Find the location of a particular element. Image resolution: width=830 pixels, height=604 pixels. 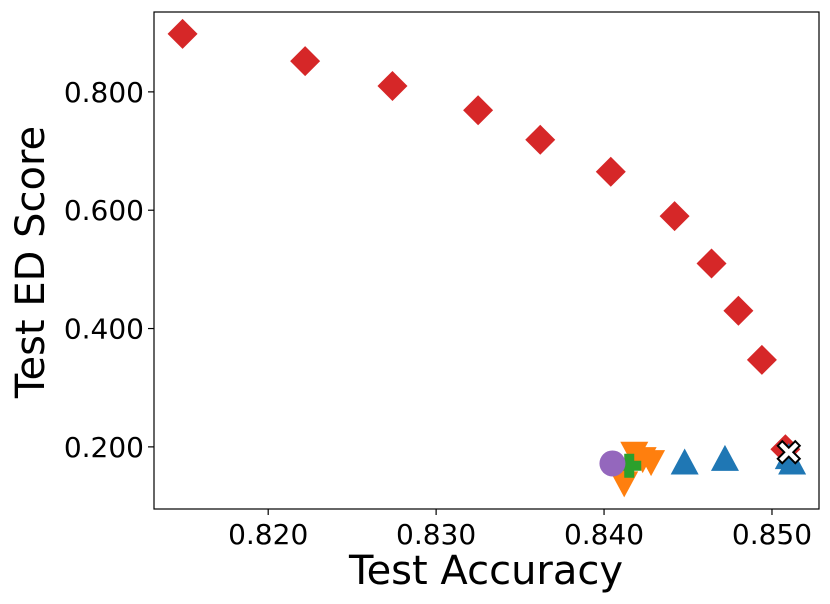

x-tick-label: 0.840 is located at coordinates (604, 534).